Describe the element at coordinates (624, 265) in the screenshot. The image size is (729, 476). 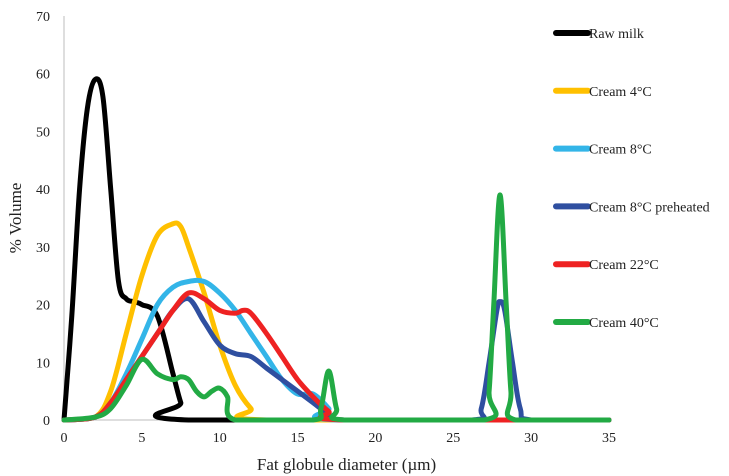
I see `legend-label: Cream 22°C` at that location.